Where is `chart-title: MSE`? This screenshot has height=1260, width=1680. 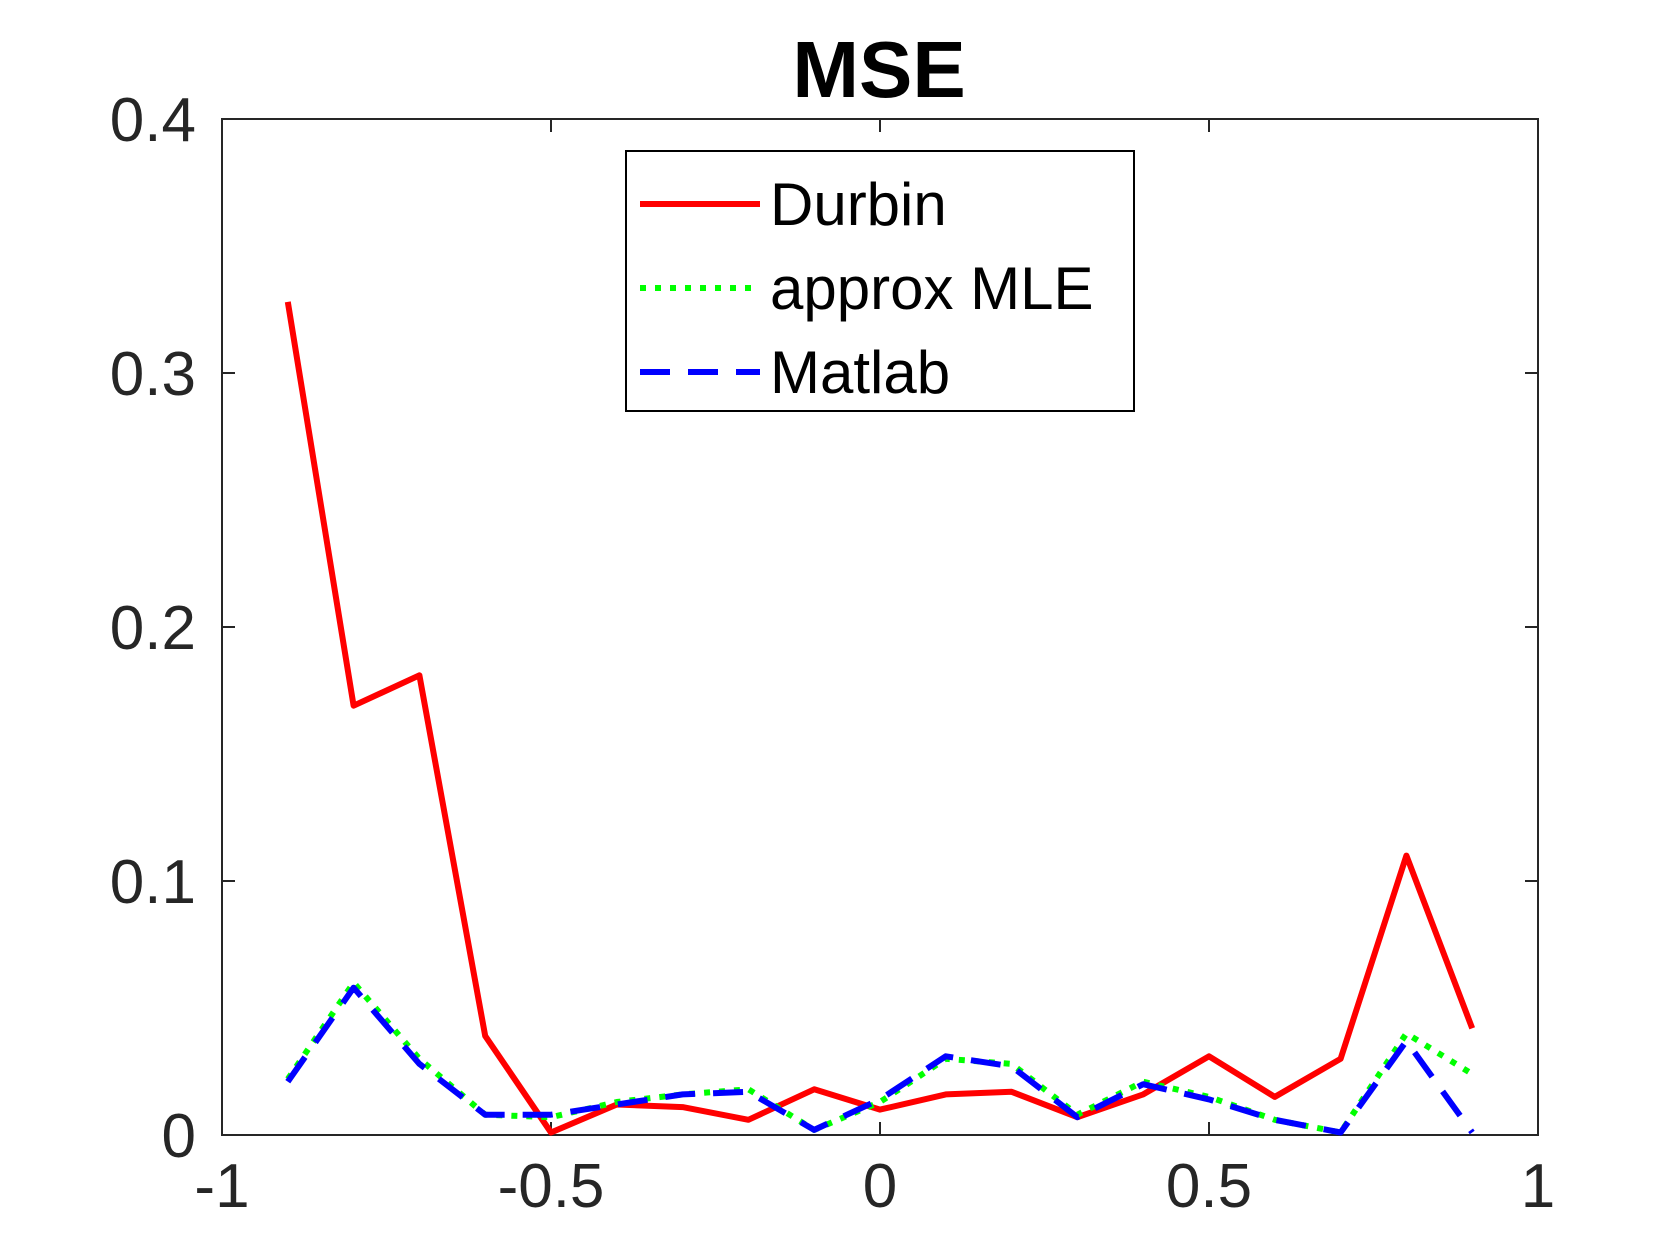 chart-title: MSE is located at coordinates (878, 69).